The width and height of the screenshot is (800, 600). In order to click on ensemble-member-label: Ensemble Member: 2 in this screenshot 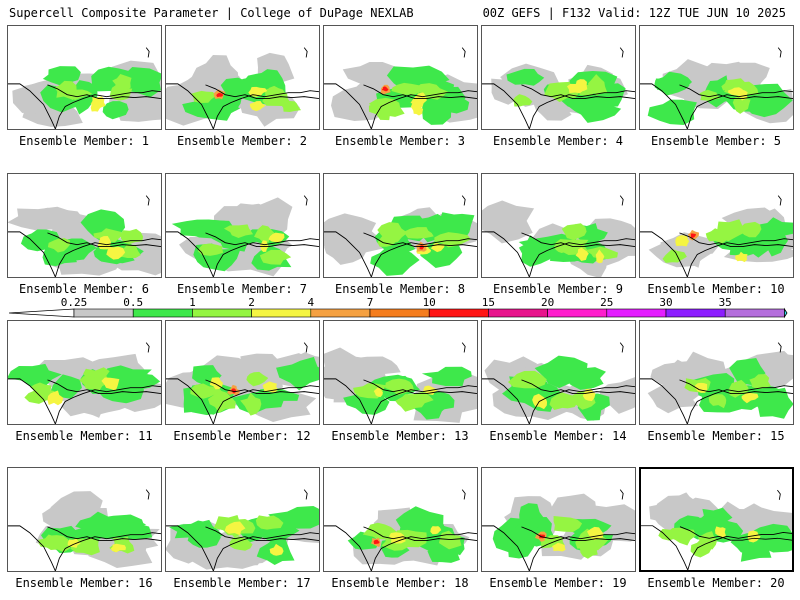, I will do `click(242, 141)`.